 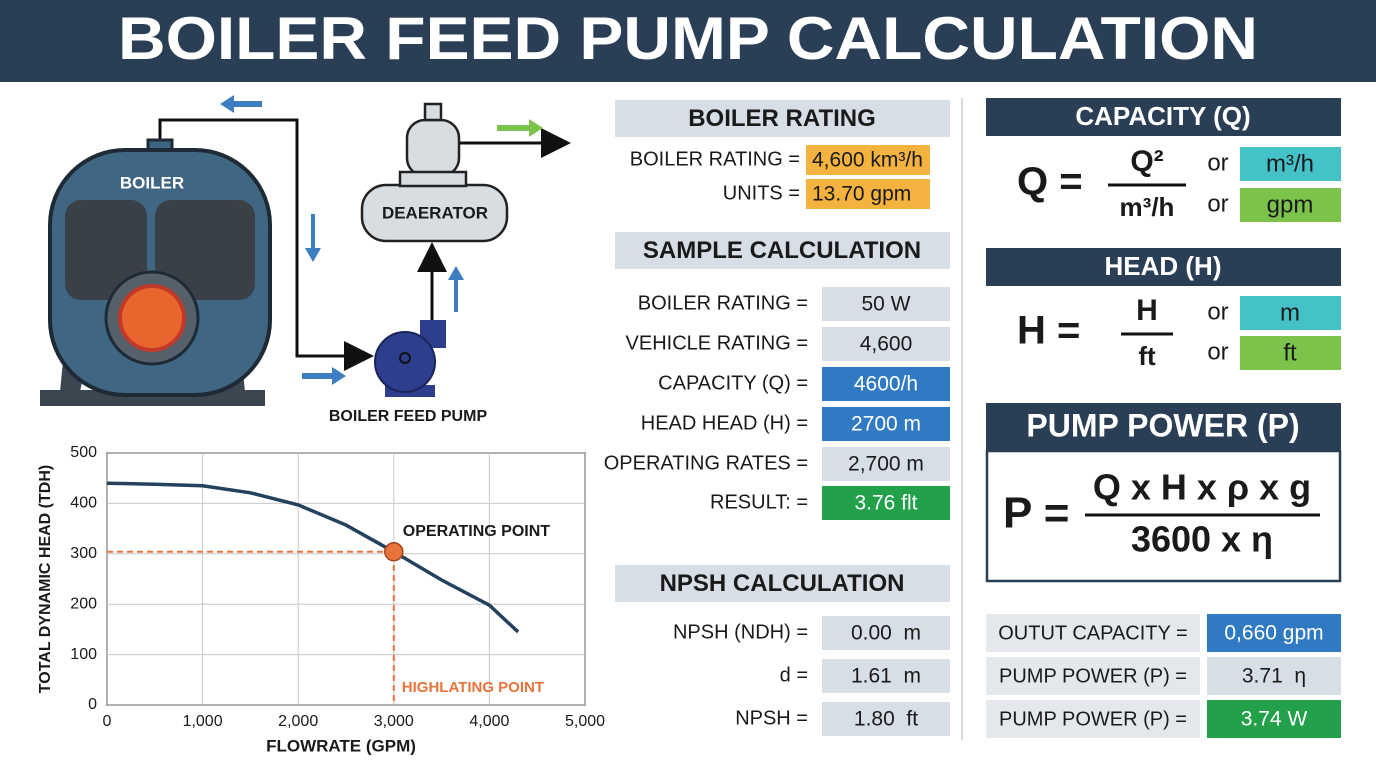 I want to click on header-bar, so click(x=688, y=41).